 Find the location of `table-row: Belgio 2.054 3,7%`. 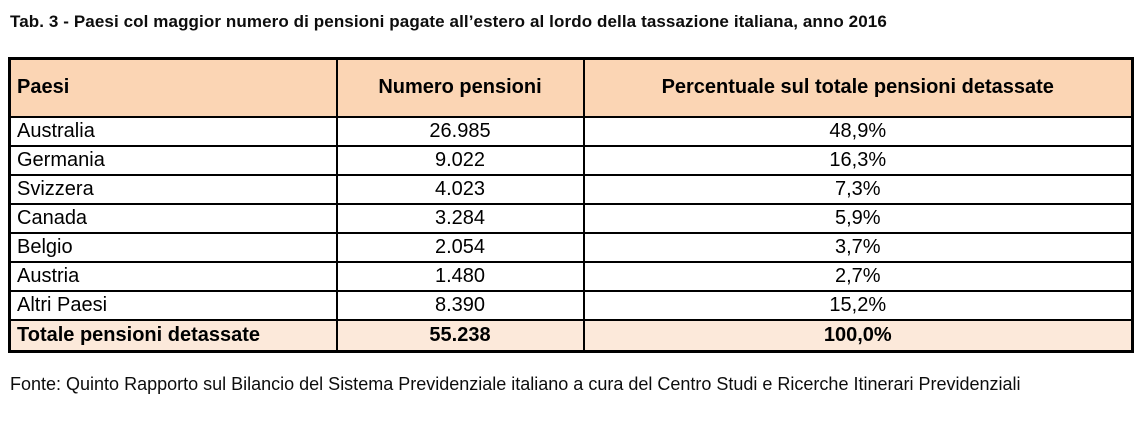

table-row: Belgio 2.054 3,7% is located at coordinates (571, 247).